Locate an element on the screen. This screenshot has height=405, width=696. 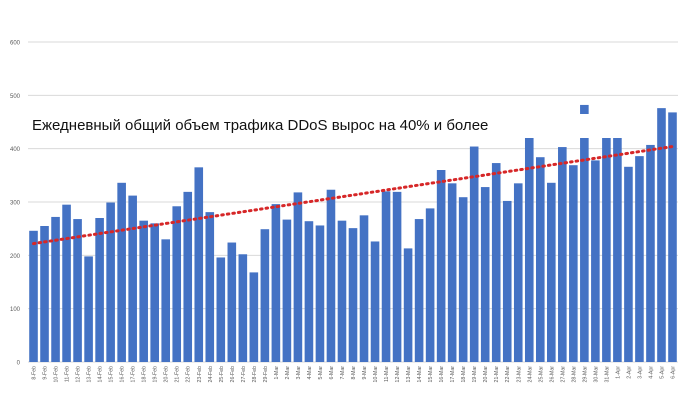
x-tick-label: 12-Mar is located at coordinates (398, 374).